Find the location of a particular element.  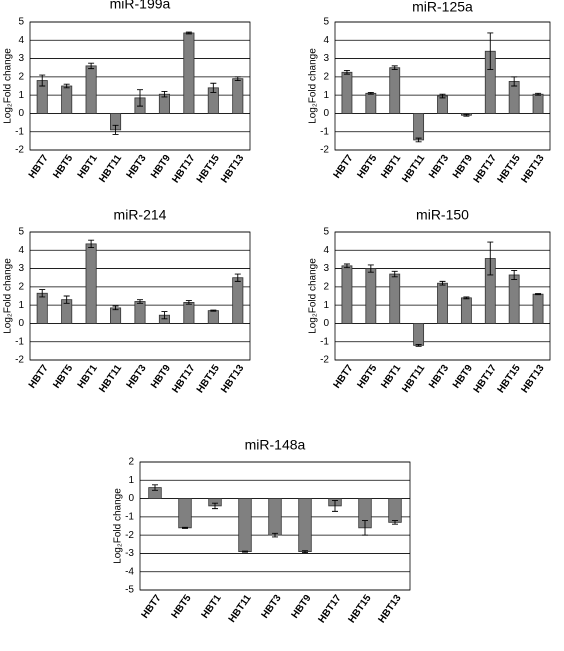

chart-title: miR-125a is located at coordinates (442, 7).